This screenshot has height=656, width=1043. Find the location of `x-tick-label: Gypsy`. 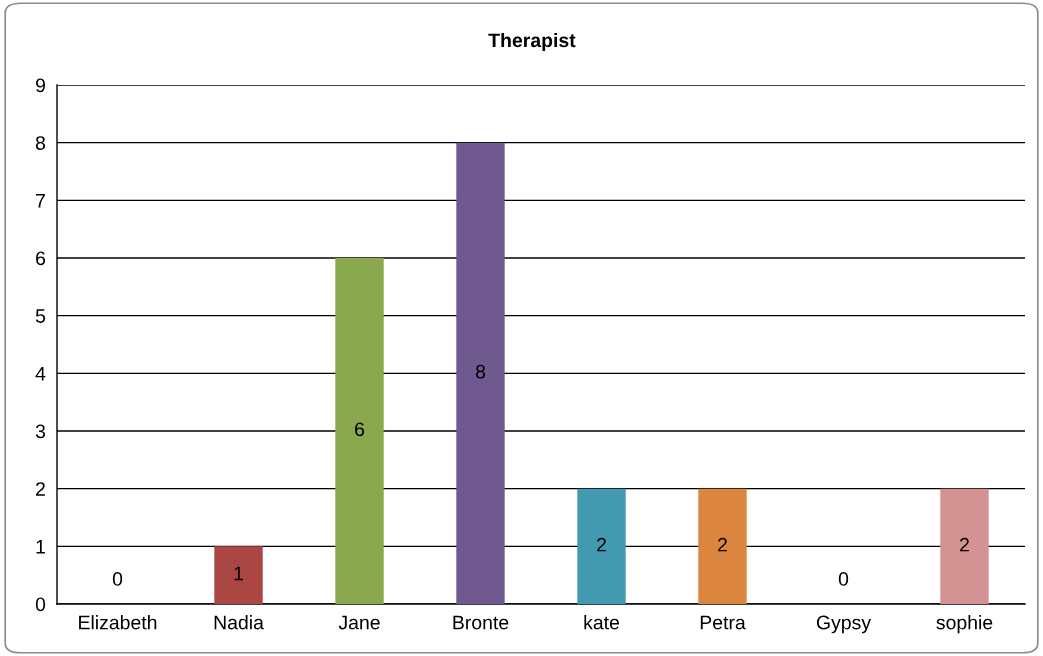

x-tick-label: Gypsy is located at coordinates (844, 624).